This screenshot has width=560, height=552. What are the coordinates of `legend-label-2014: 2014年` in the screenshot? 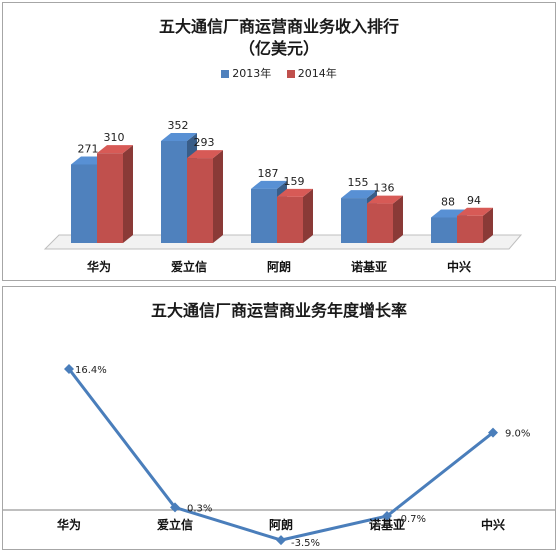 It's located at (317, 73).